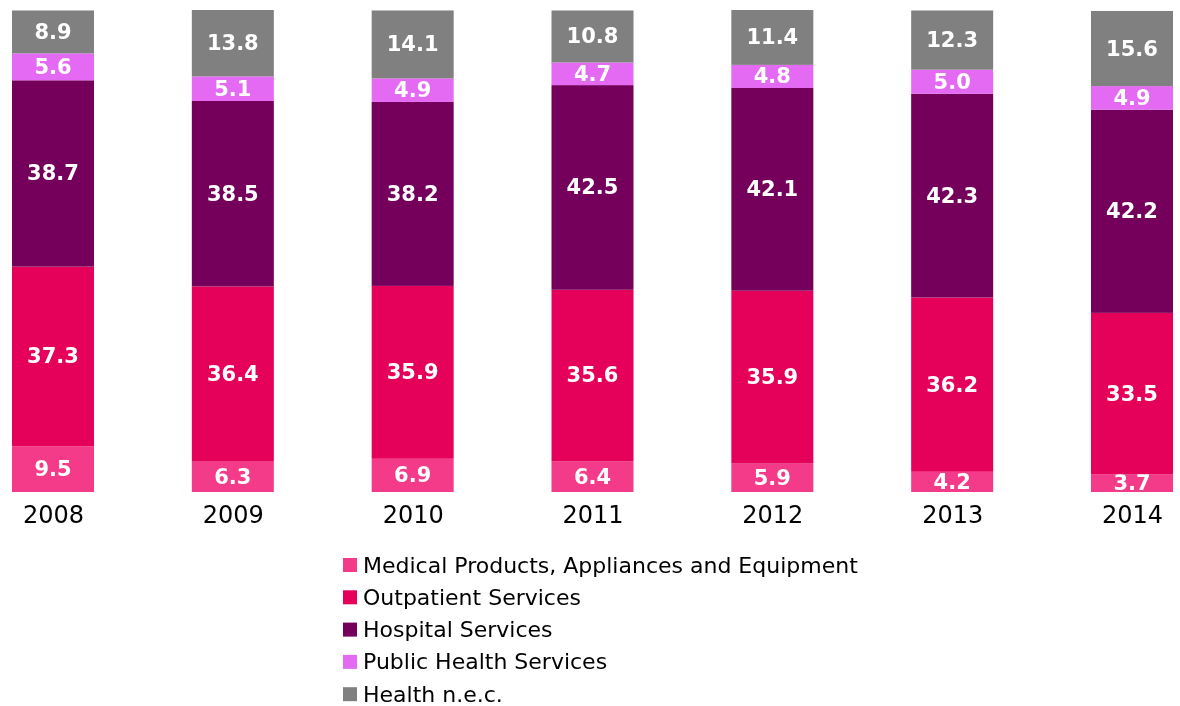 This screenshot has height=706, width=1180. I want to click on data-label: 42.3, so click(952, 195).